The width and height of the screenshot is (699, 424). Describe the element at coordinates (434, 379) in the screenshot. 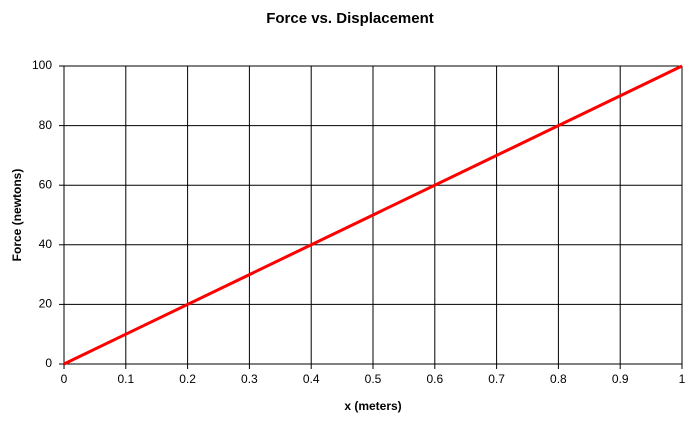

I see `x-tick-label: 0.6` at that location.